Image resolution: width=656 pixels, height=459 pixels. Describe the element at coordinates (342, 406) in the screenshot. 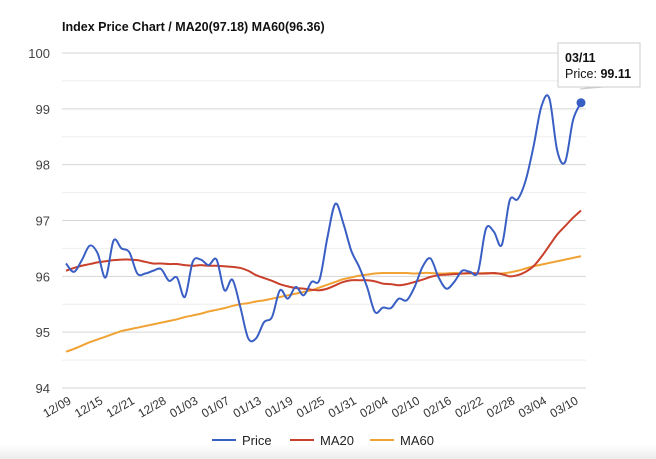

I see `x-tick-label: 01/31` at that location.